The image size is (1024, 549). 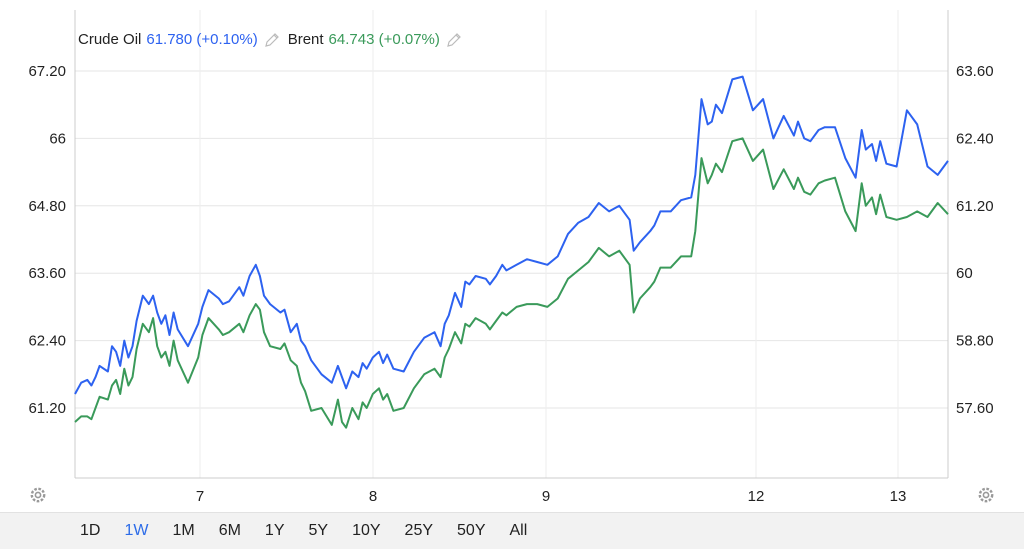 What do you see at coordinates (756, 496) in the screenshot?
I see `x-axis-tick-label: 12` at bounding box center [756, 496].